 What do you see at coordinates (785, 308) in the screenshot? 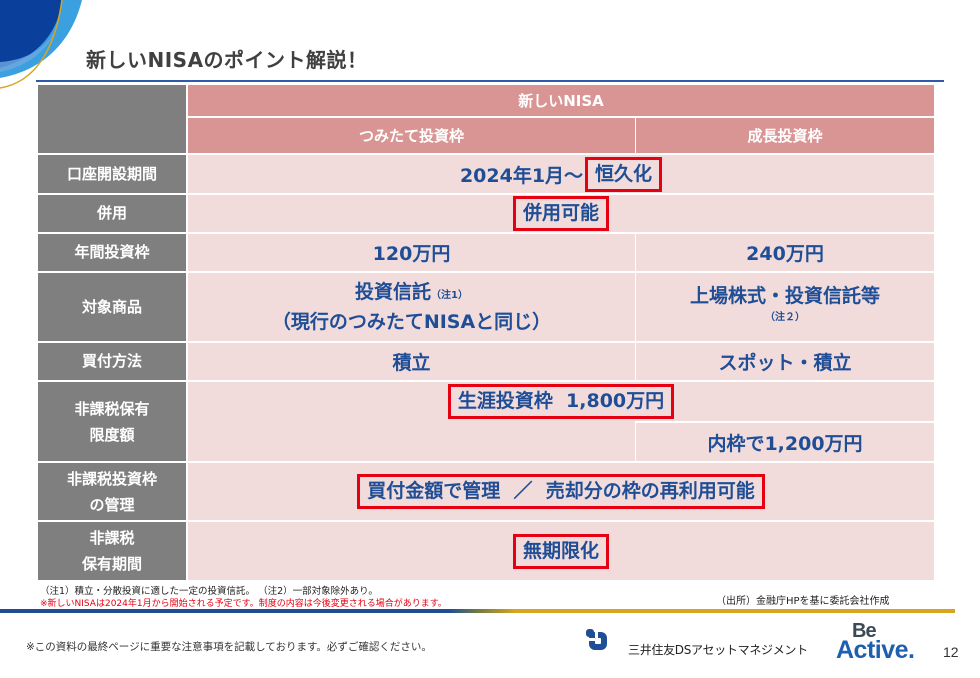
I see `eligible-products-seicho: 上場株式・投資信託等 （注２）` at bounding box center [785, 308].